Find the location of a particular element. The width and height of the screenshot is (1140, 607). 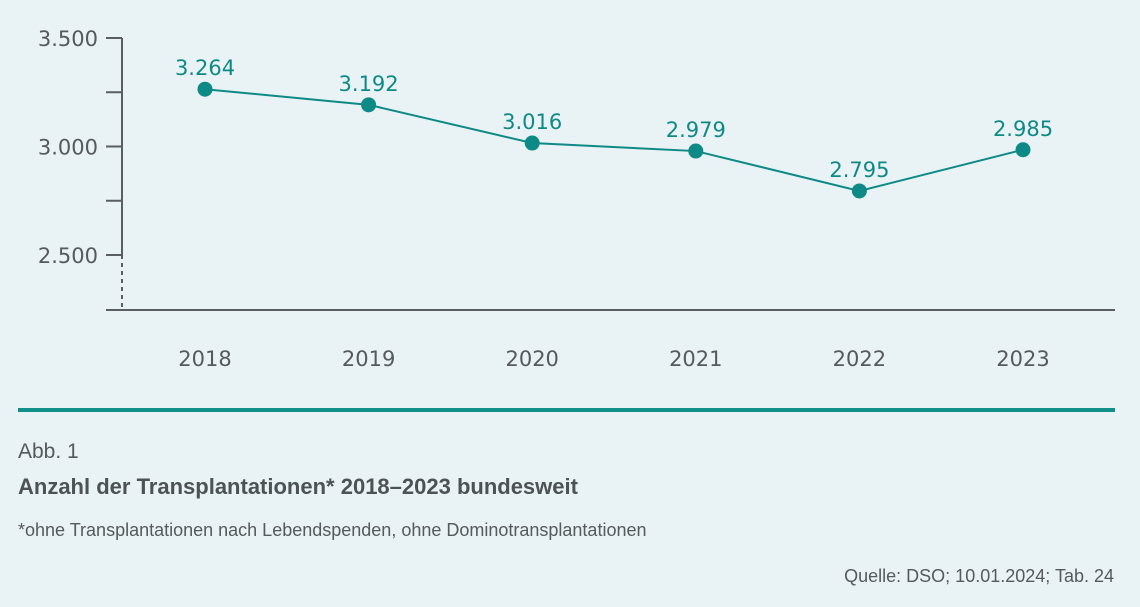

x-tick-label: 2020 is located at coordinates (531, 359).